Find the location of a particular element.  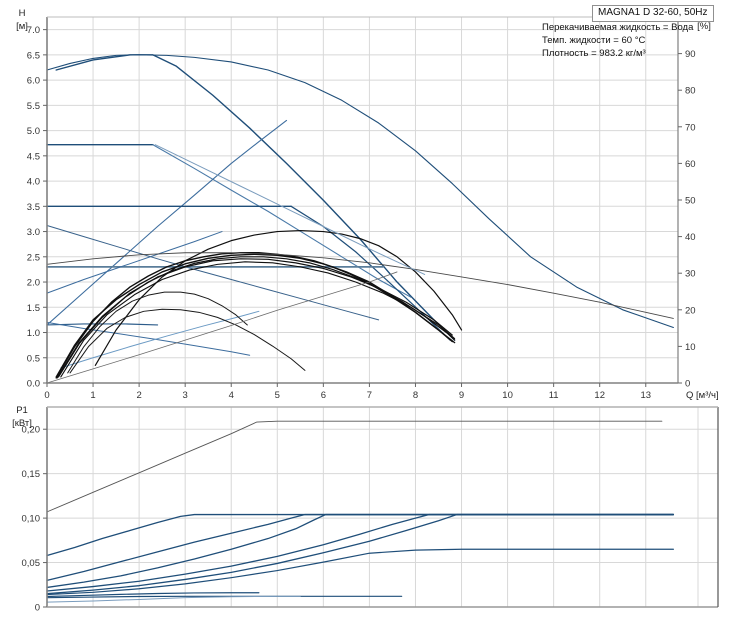

svg-text: [м] is located at coordinates (22, 26).